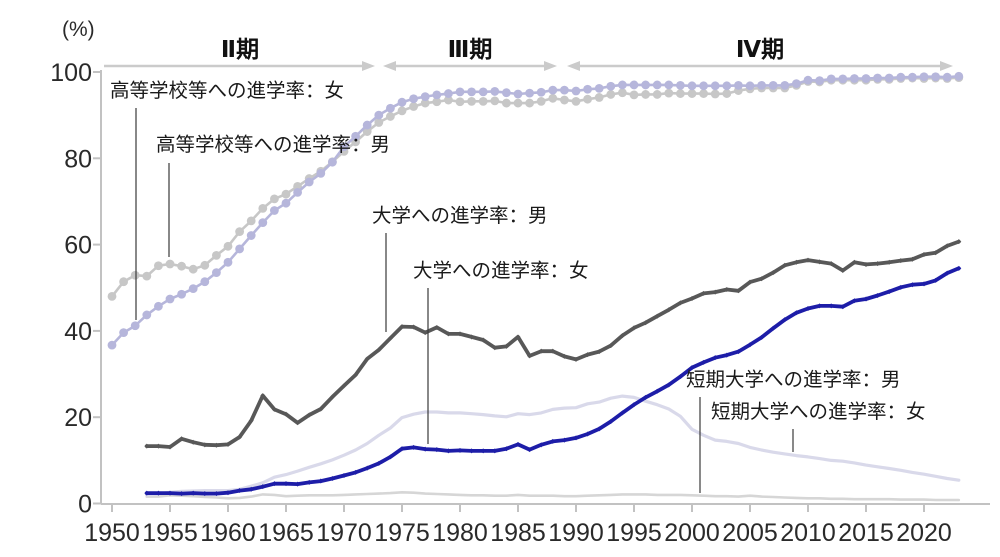 The height and width of the screenshot is (557, 1000). What do you see at coordinates (368, 66) in the screenshot?
I see `period-arrowhead-right` at bounding box center [368, 66].